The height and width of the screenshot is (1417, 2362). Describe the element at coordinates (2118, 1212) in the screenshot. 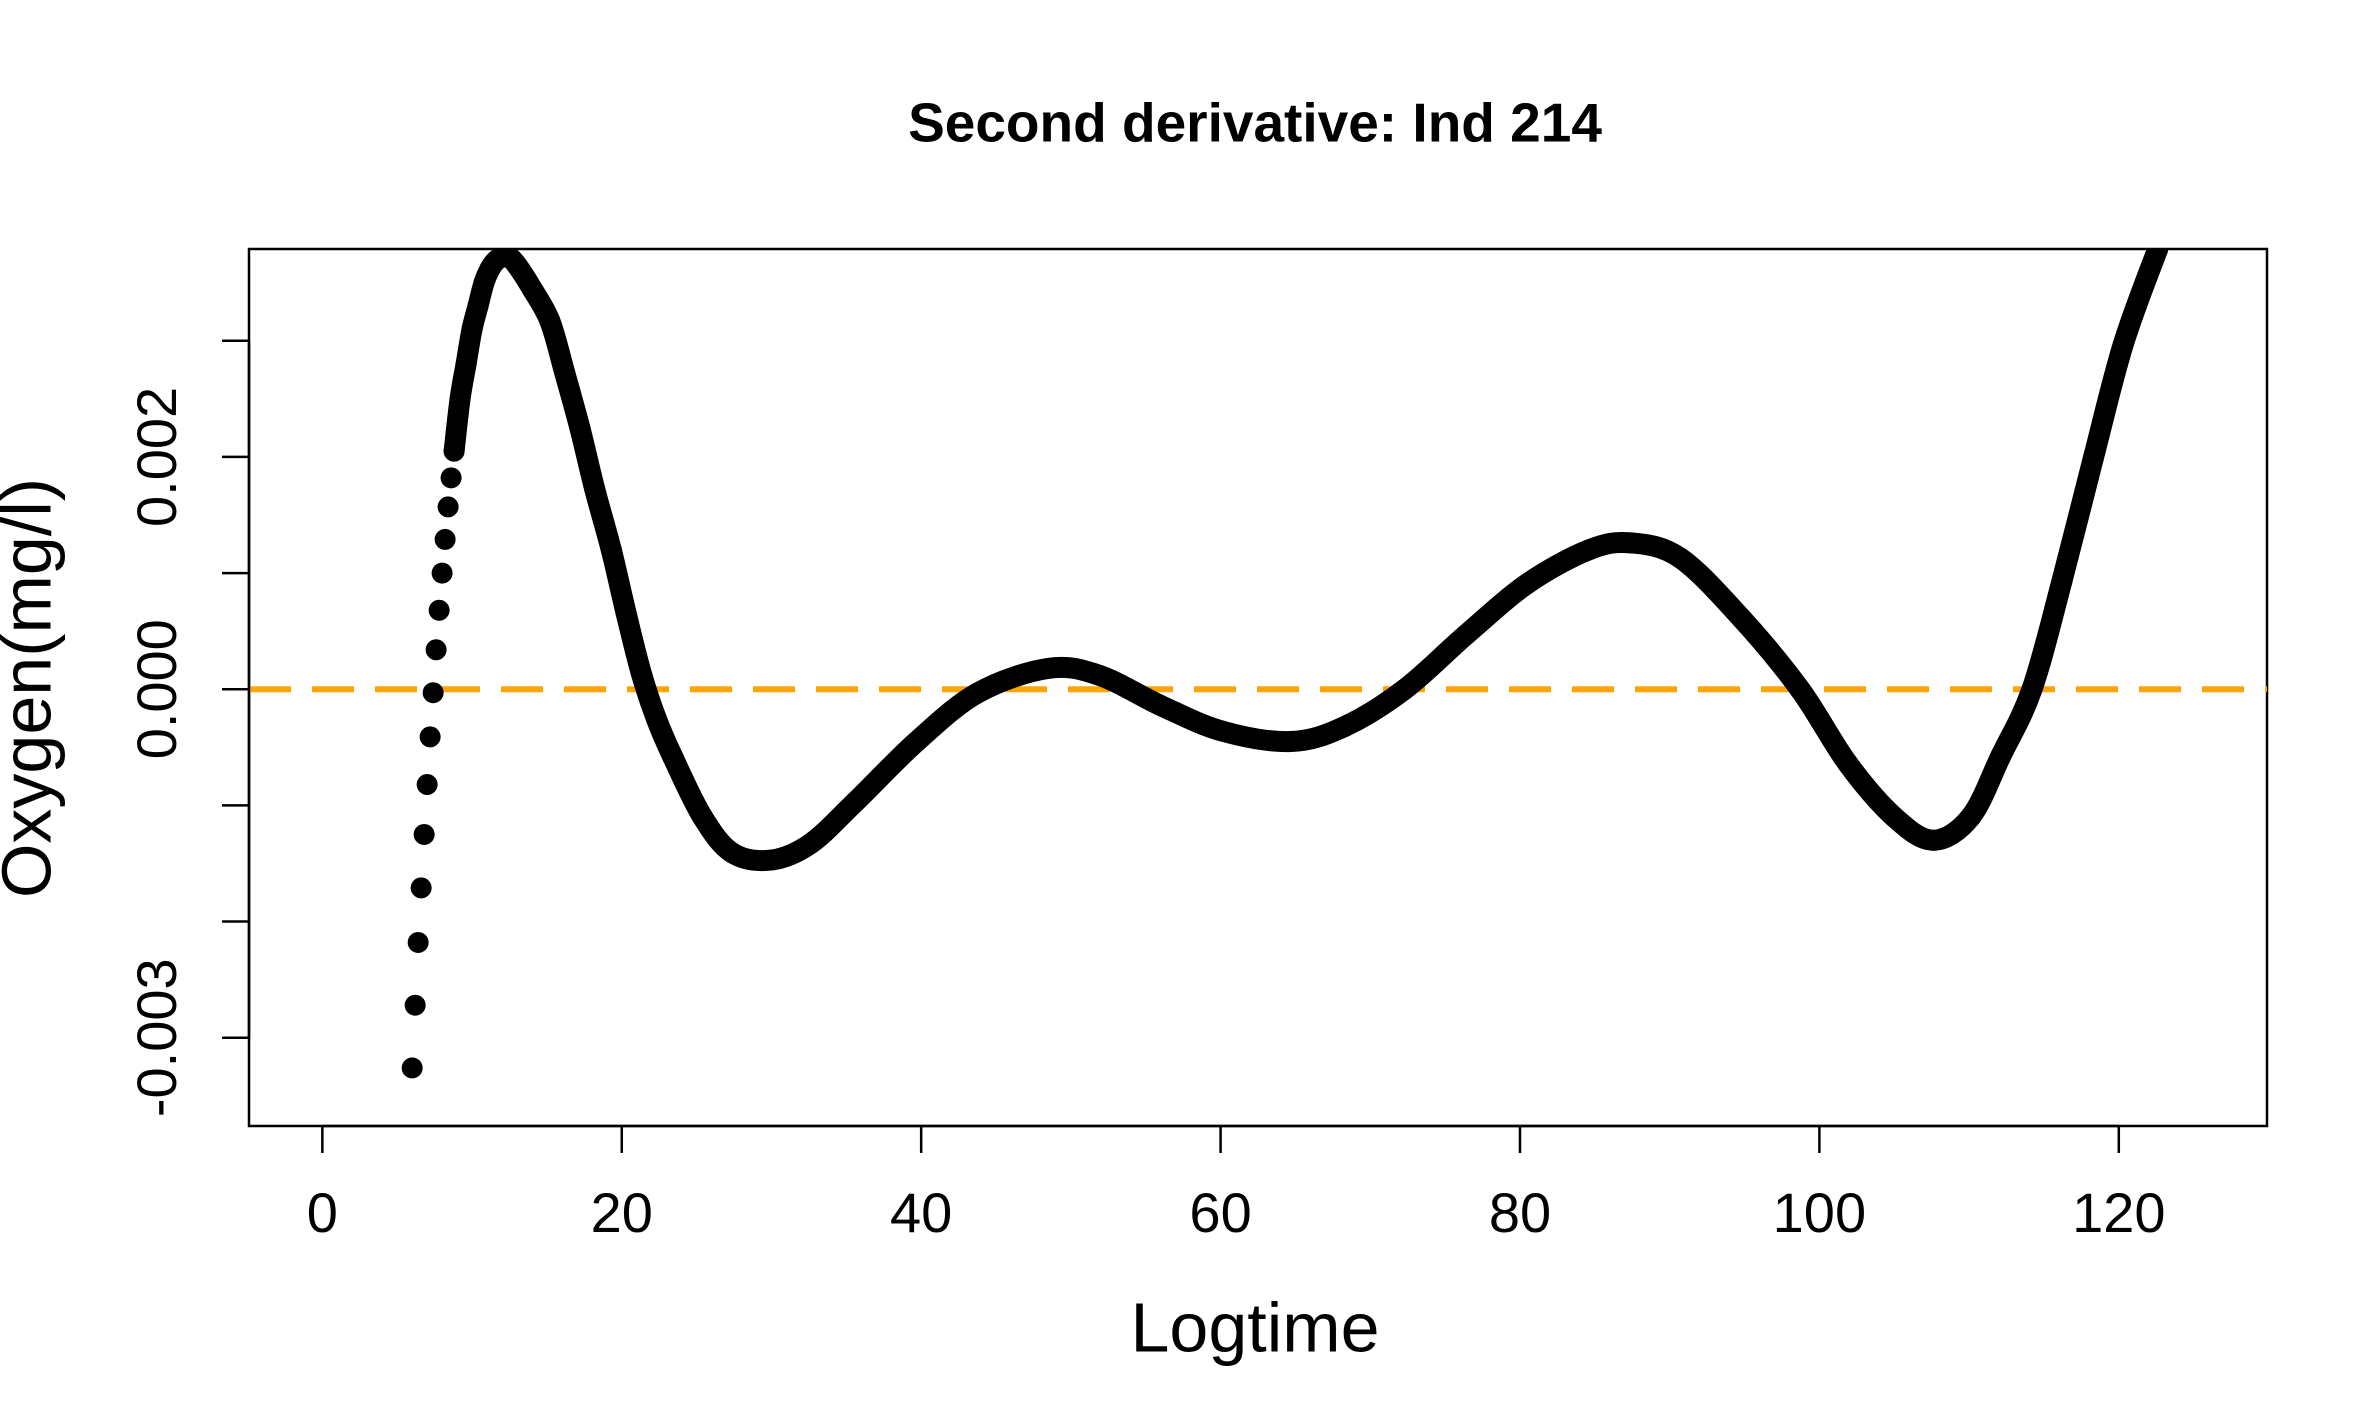

I see `x-tick-label: 120` at that location.